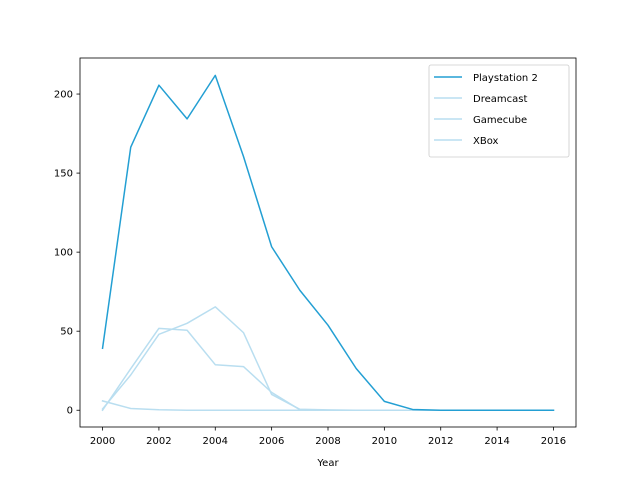 This screenshot has width=640, height=480. Describe the element at coordinates (215, 441) in the screenshot. I see `x-tick-label: 2004` at that location.